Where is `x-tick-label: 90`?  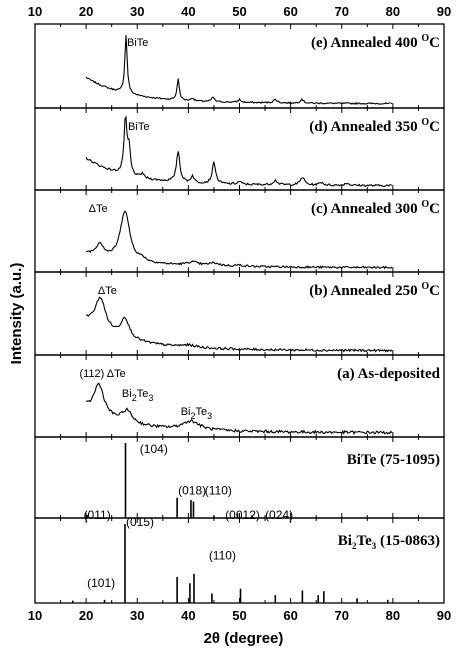 x-tick-label: 90 is located at coordinates (444, 615).